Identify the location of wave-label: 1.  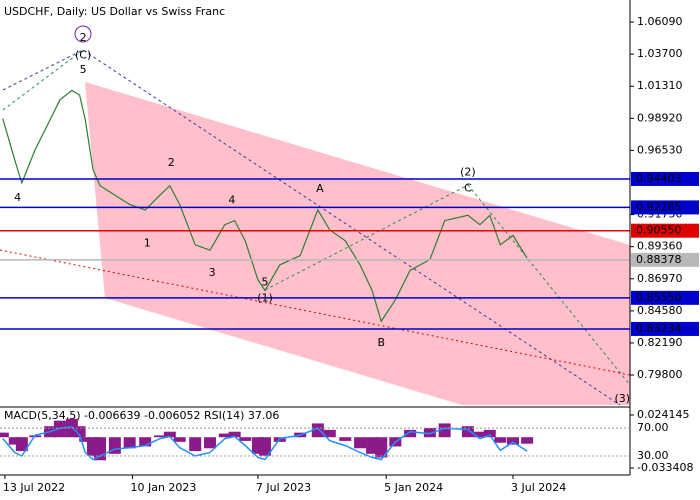
(147, 242).